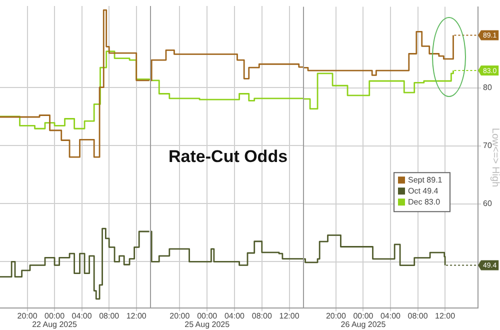  Describe the element at coordinates (423, 191) in the screenshot. I see `legend-label: Oct 49.4` at that location.